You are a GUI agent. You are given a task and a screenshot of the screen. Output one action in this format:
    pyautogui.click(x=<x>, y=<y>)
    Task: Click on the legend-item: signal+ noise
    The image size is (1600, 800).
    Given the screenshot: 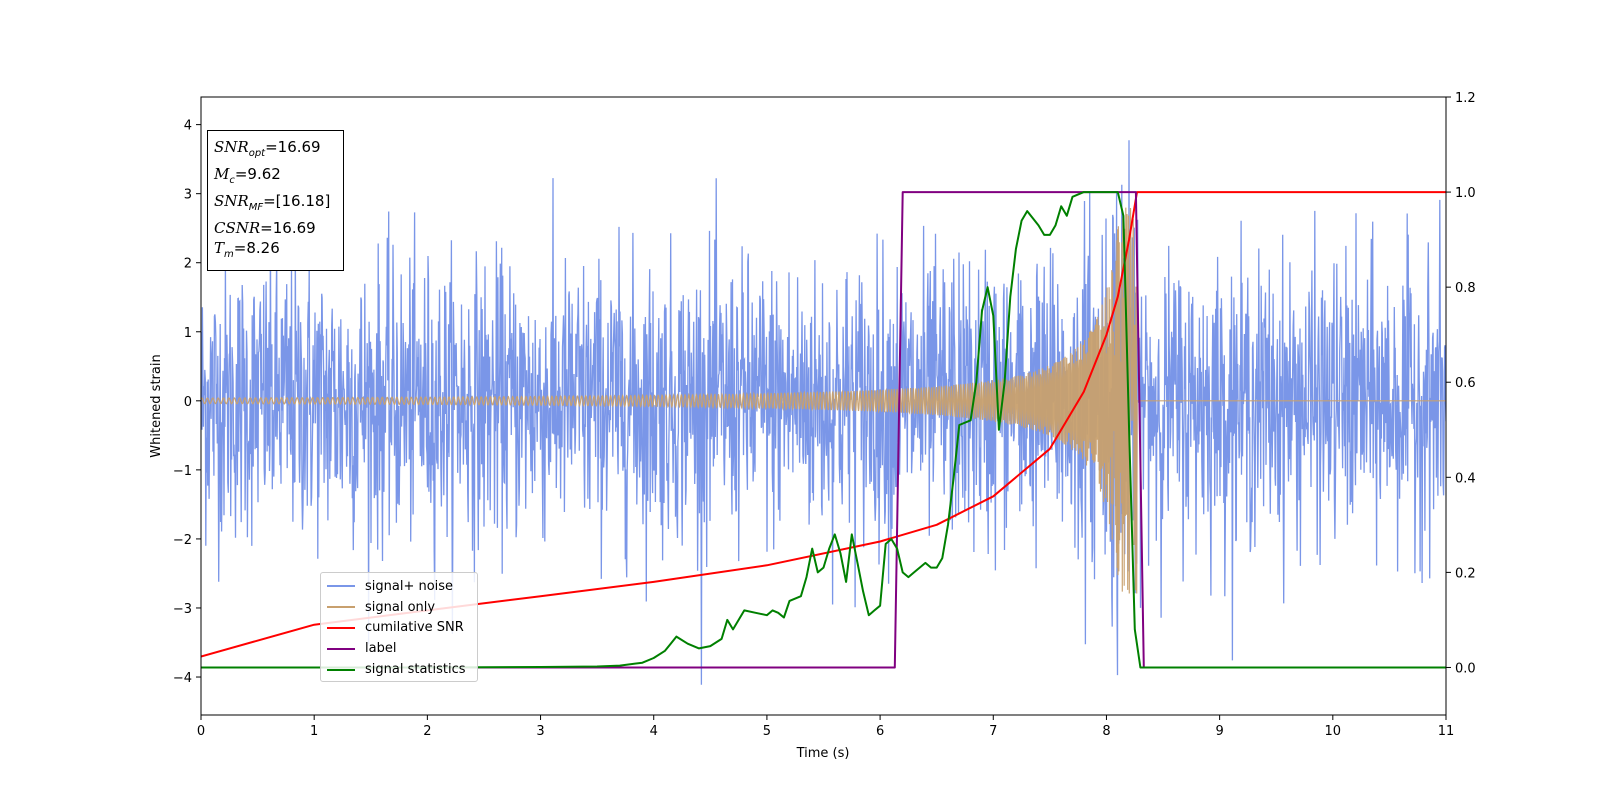 What is the action you would take?
    pyautogui.click(x=399, y=586)
    